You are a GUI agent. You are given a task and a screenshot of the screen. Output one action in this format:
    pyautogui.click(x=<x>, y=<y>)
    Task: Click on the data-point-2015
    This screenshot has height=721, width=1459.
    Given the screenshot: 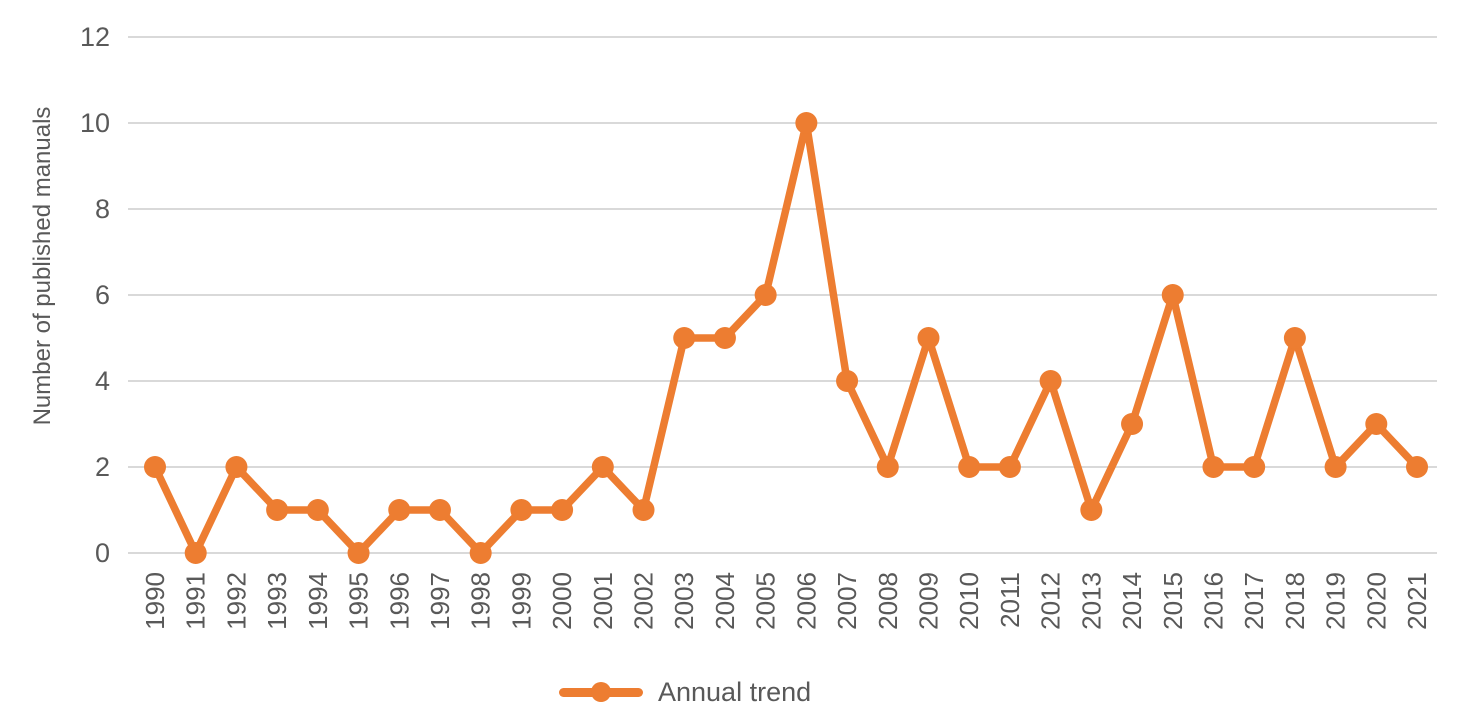 What is the action you would take?
    pyautogui.click(x=1172, y=295)
    